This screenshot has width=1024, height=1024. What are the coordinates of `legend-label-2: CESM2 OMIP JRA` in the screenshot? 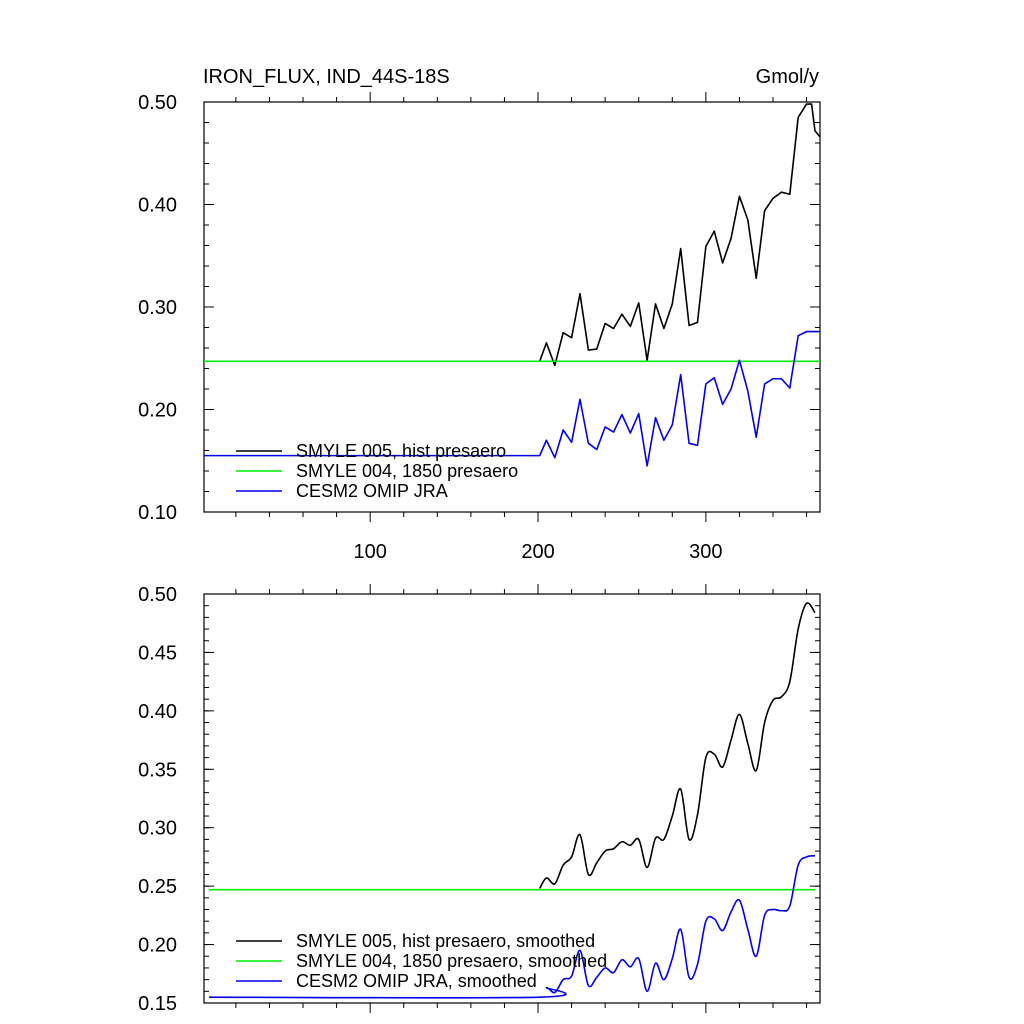 It's located at (372, 491).